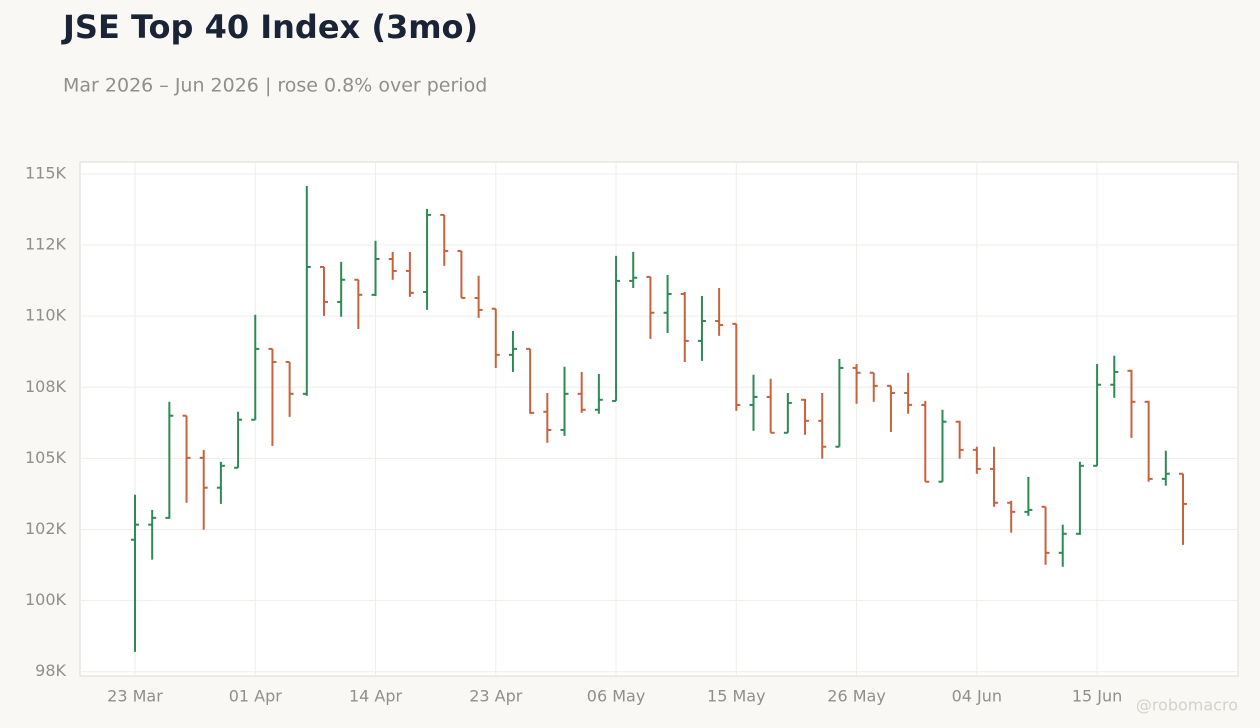  What do you see at coordinates (1097, 696) in the screenshot?
I see `x-tick-label: 15 Jun` at bounding box center [1097, 696].